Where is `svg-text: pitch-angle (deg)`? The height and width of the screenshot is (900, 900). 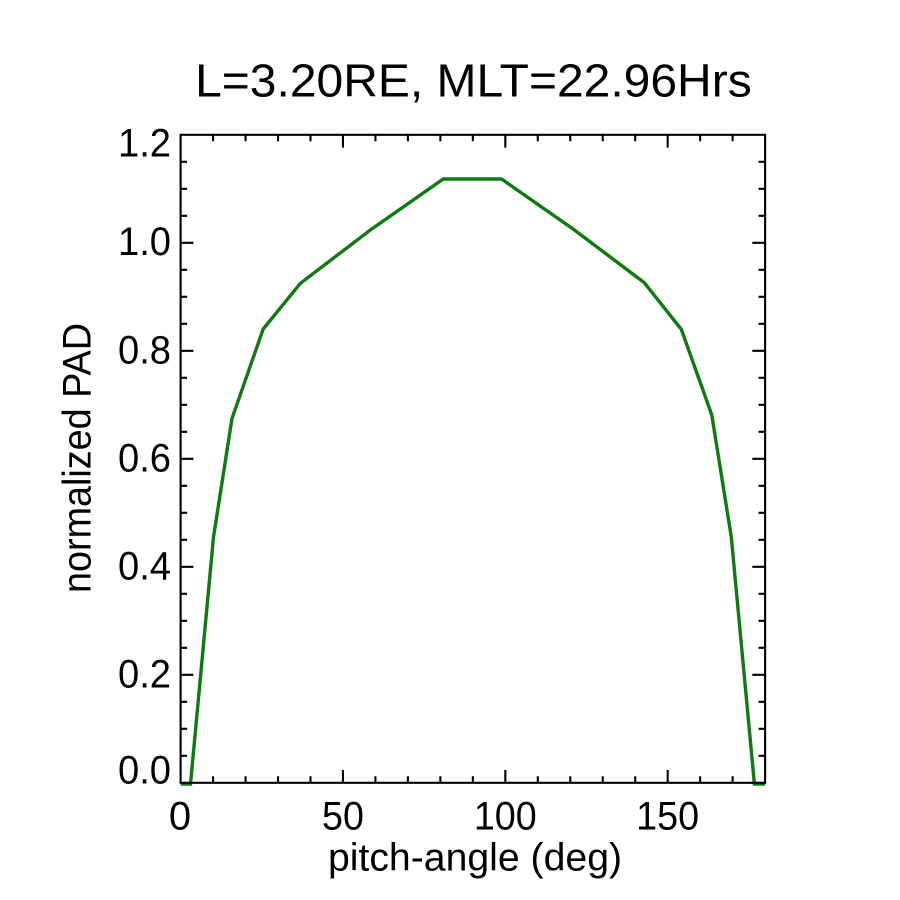
svg-text: pitch-angle (deg) is located at coordinates (475, 858).